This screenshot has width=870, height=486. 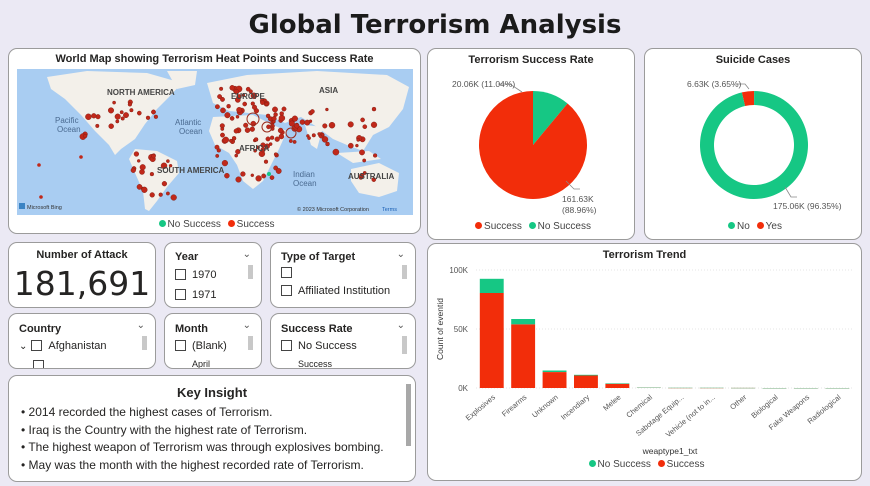 I want to click on month-option-april: April, so click(x=192, y=363).